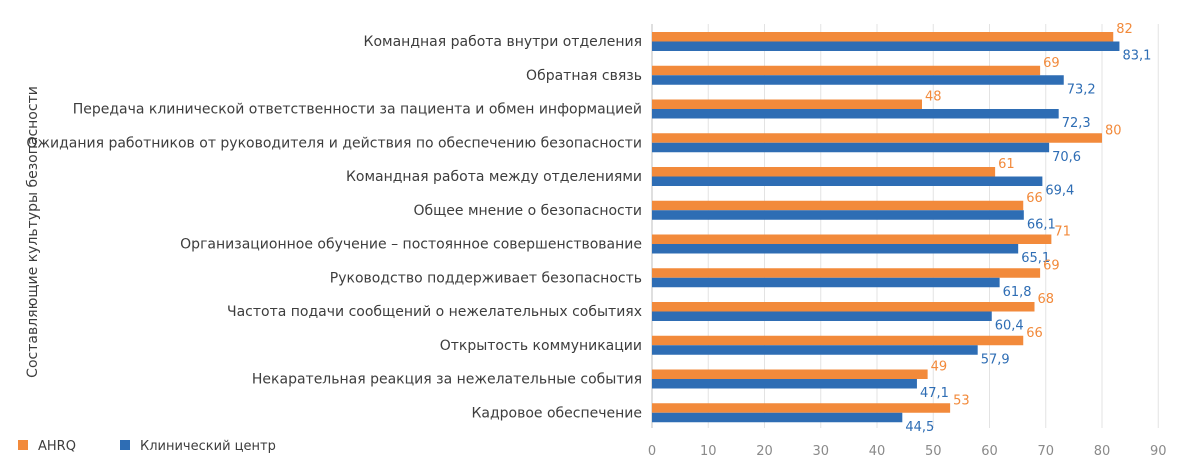  I want to click on data-label: 48, so click(933, 97).